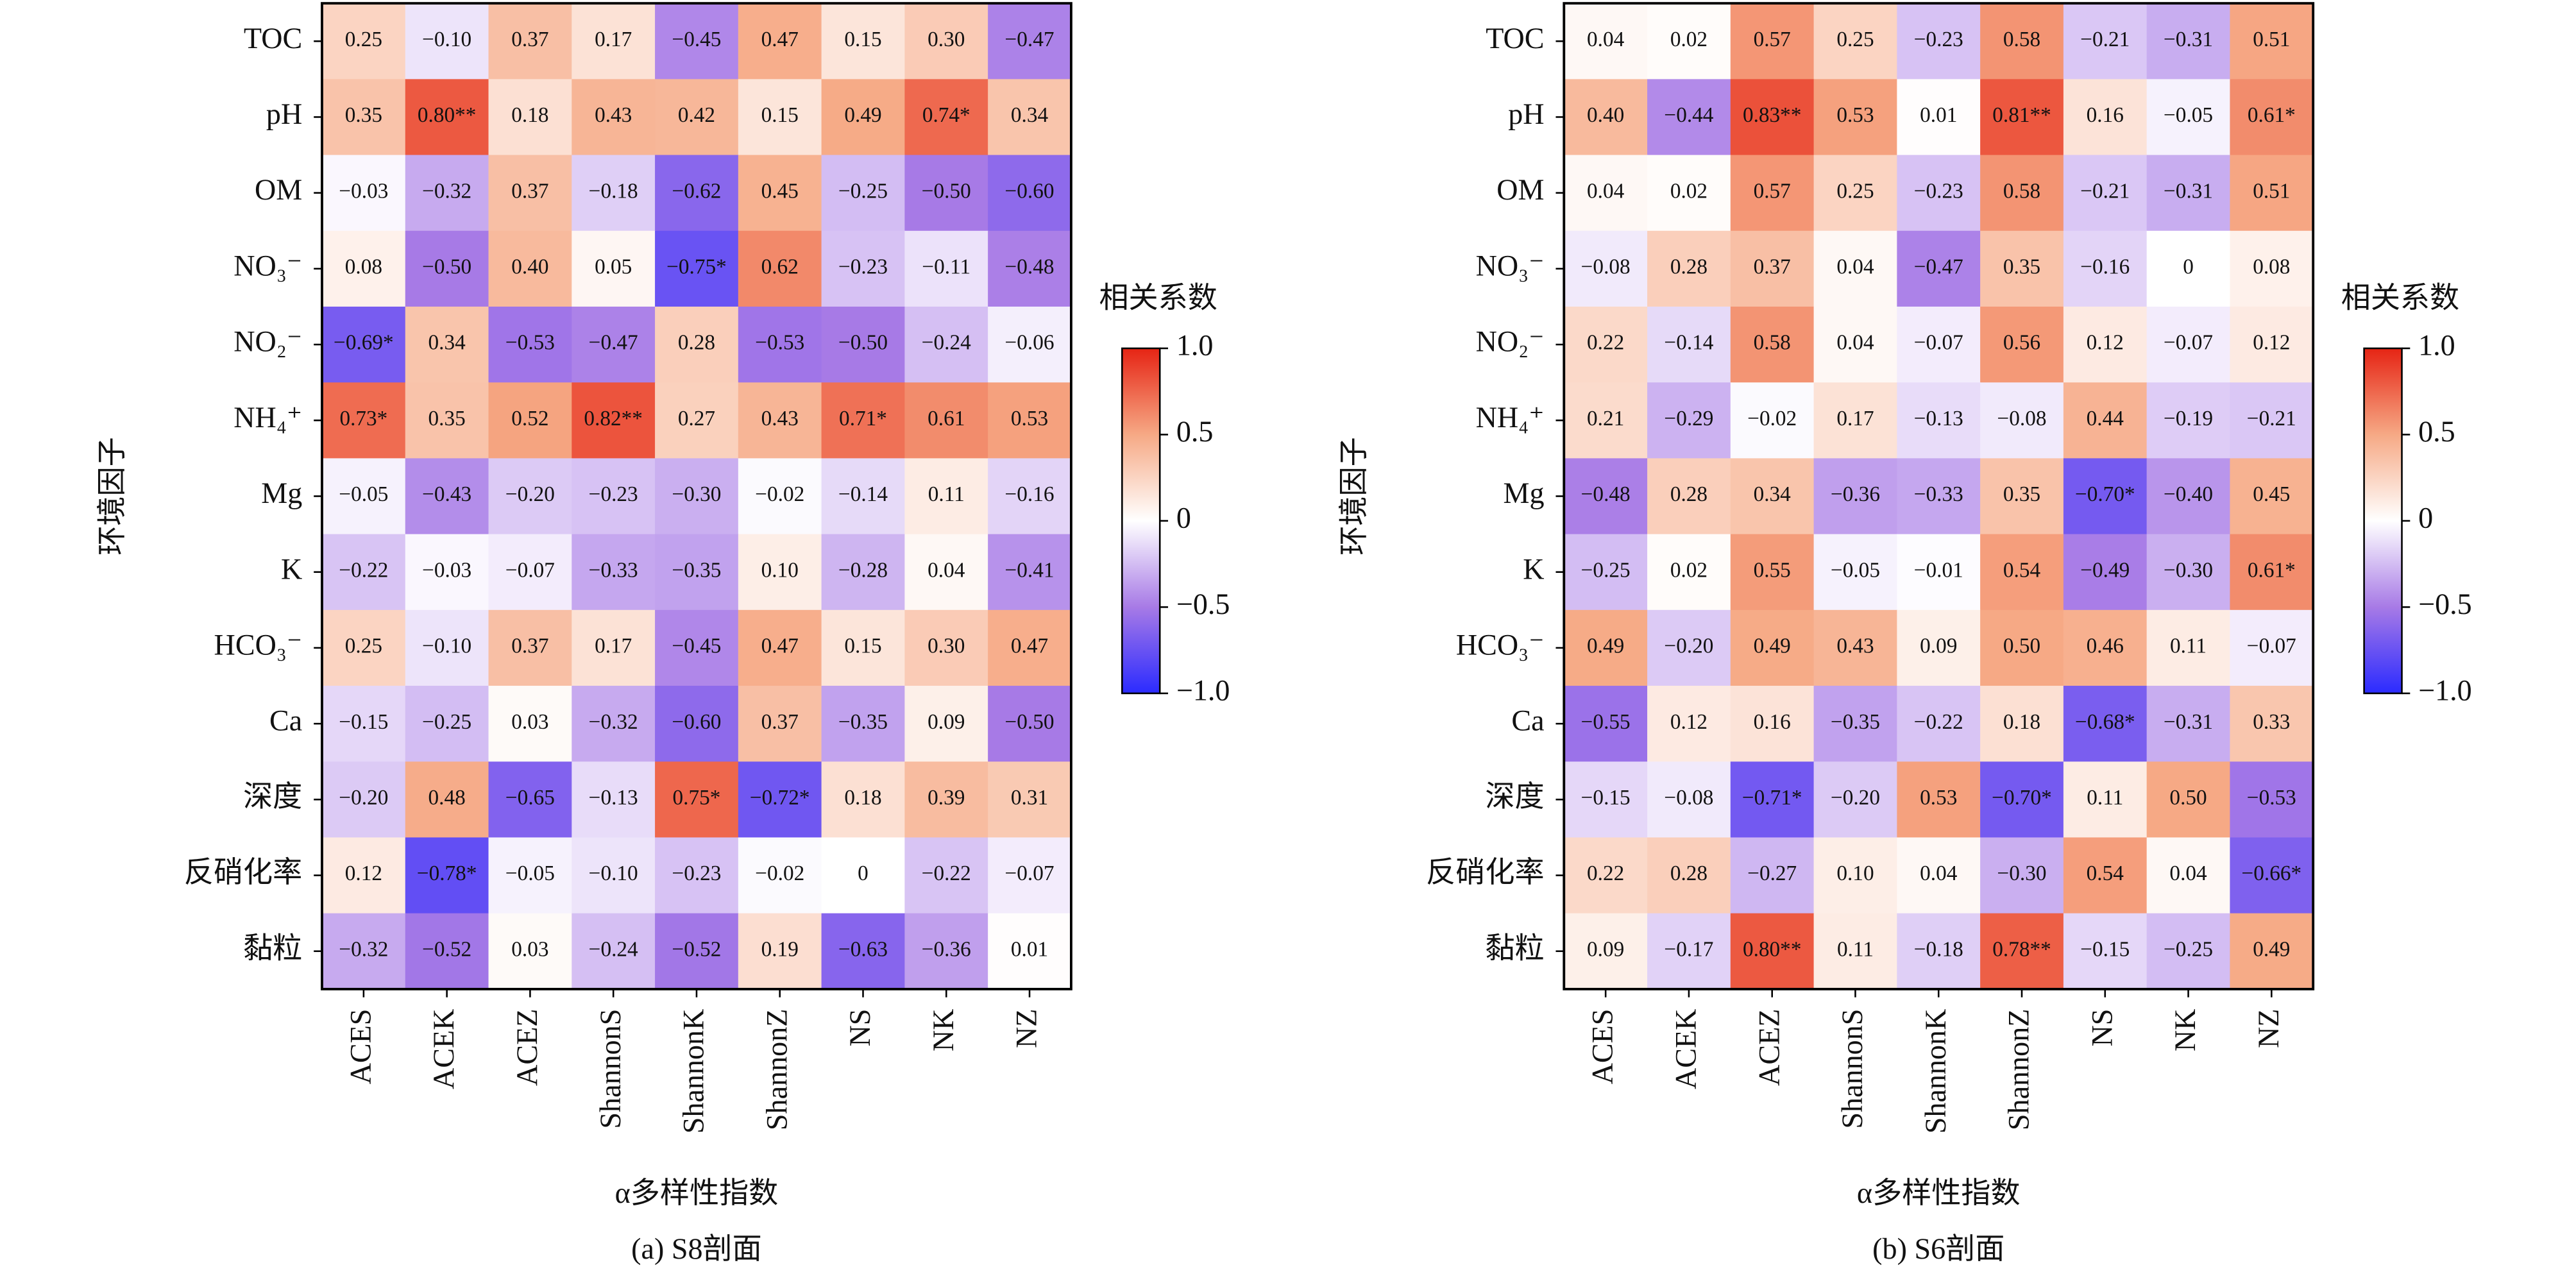  What do you see at coordinates (1526, 114) in the screenshot?
I see `y-tick-label: pH` at bounding box center [1526, 114].